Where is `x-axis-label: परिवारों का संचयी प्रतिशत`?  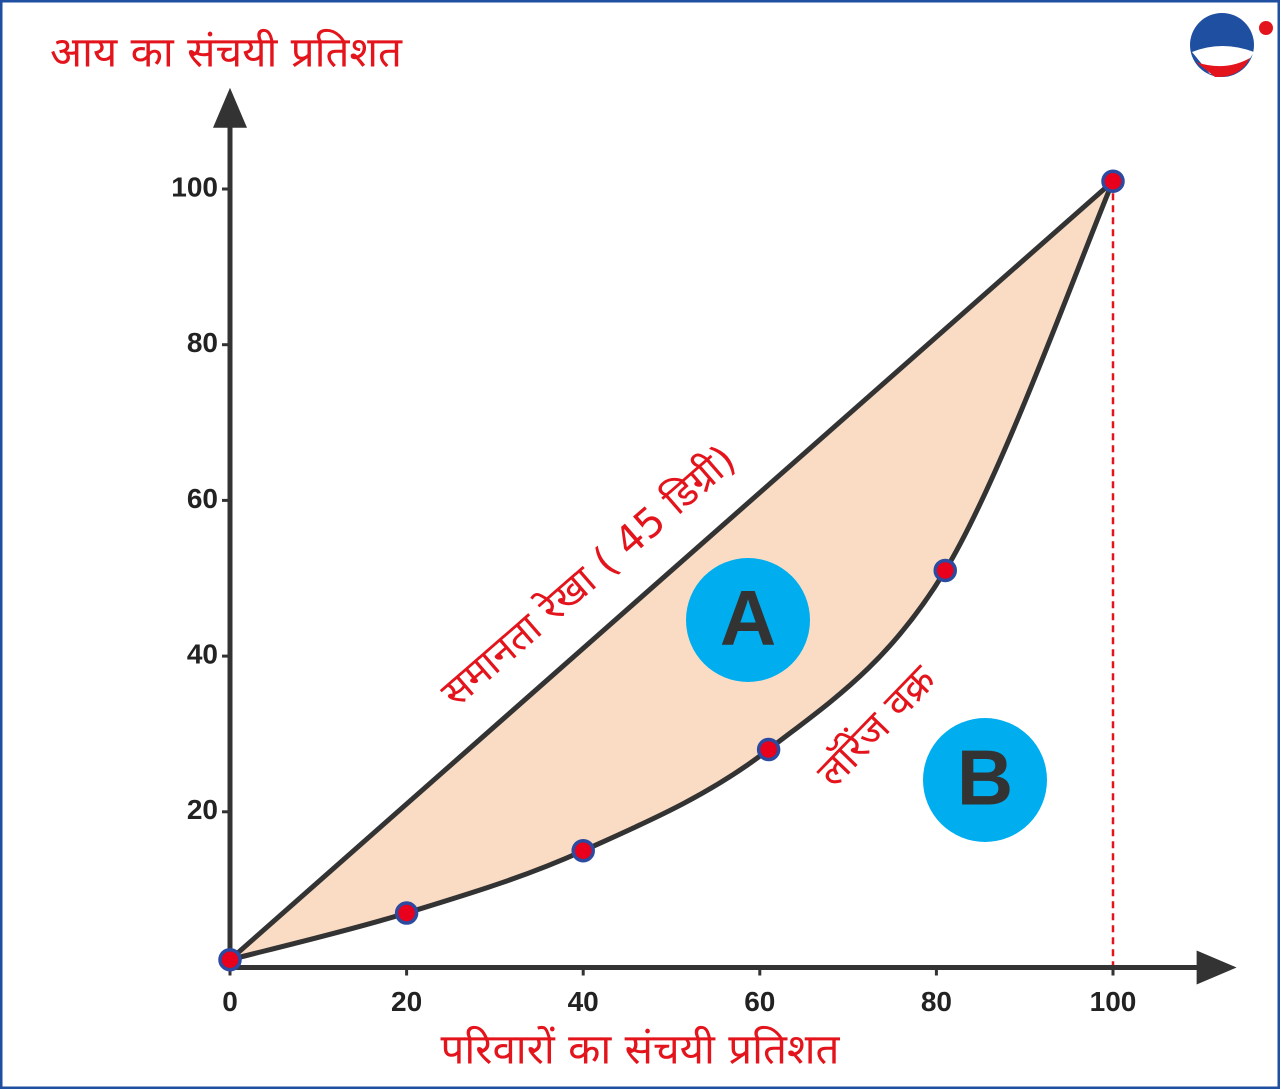 x-axis-label: परिवारों का संचयी प्रतिशत is located at coordinates (641, 1049).